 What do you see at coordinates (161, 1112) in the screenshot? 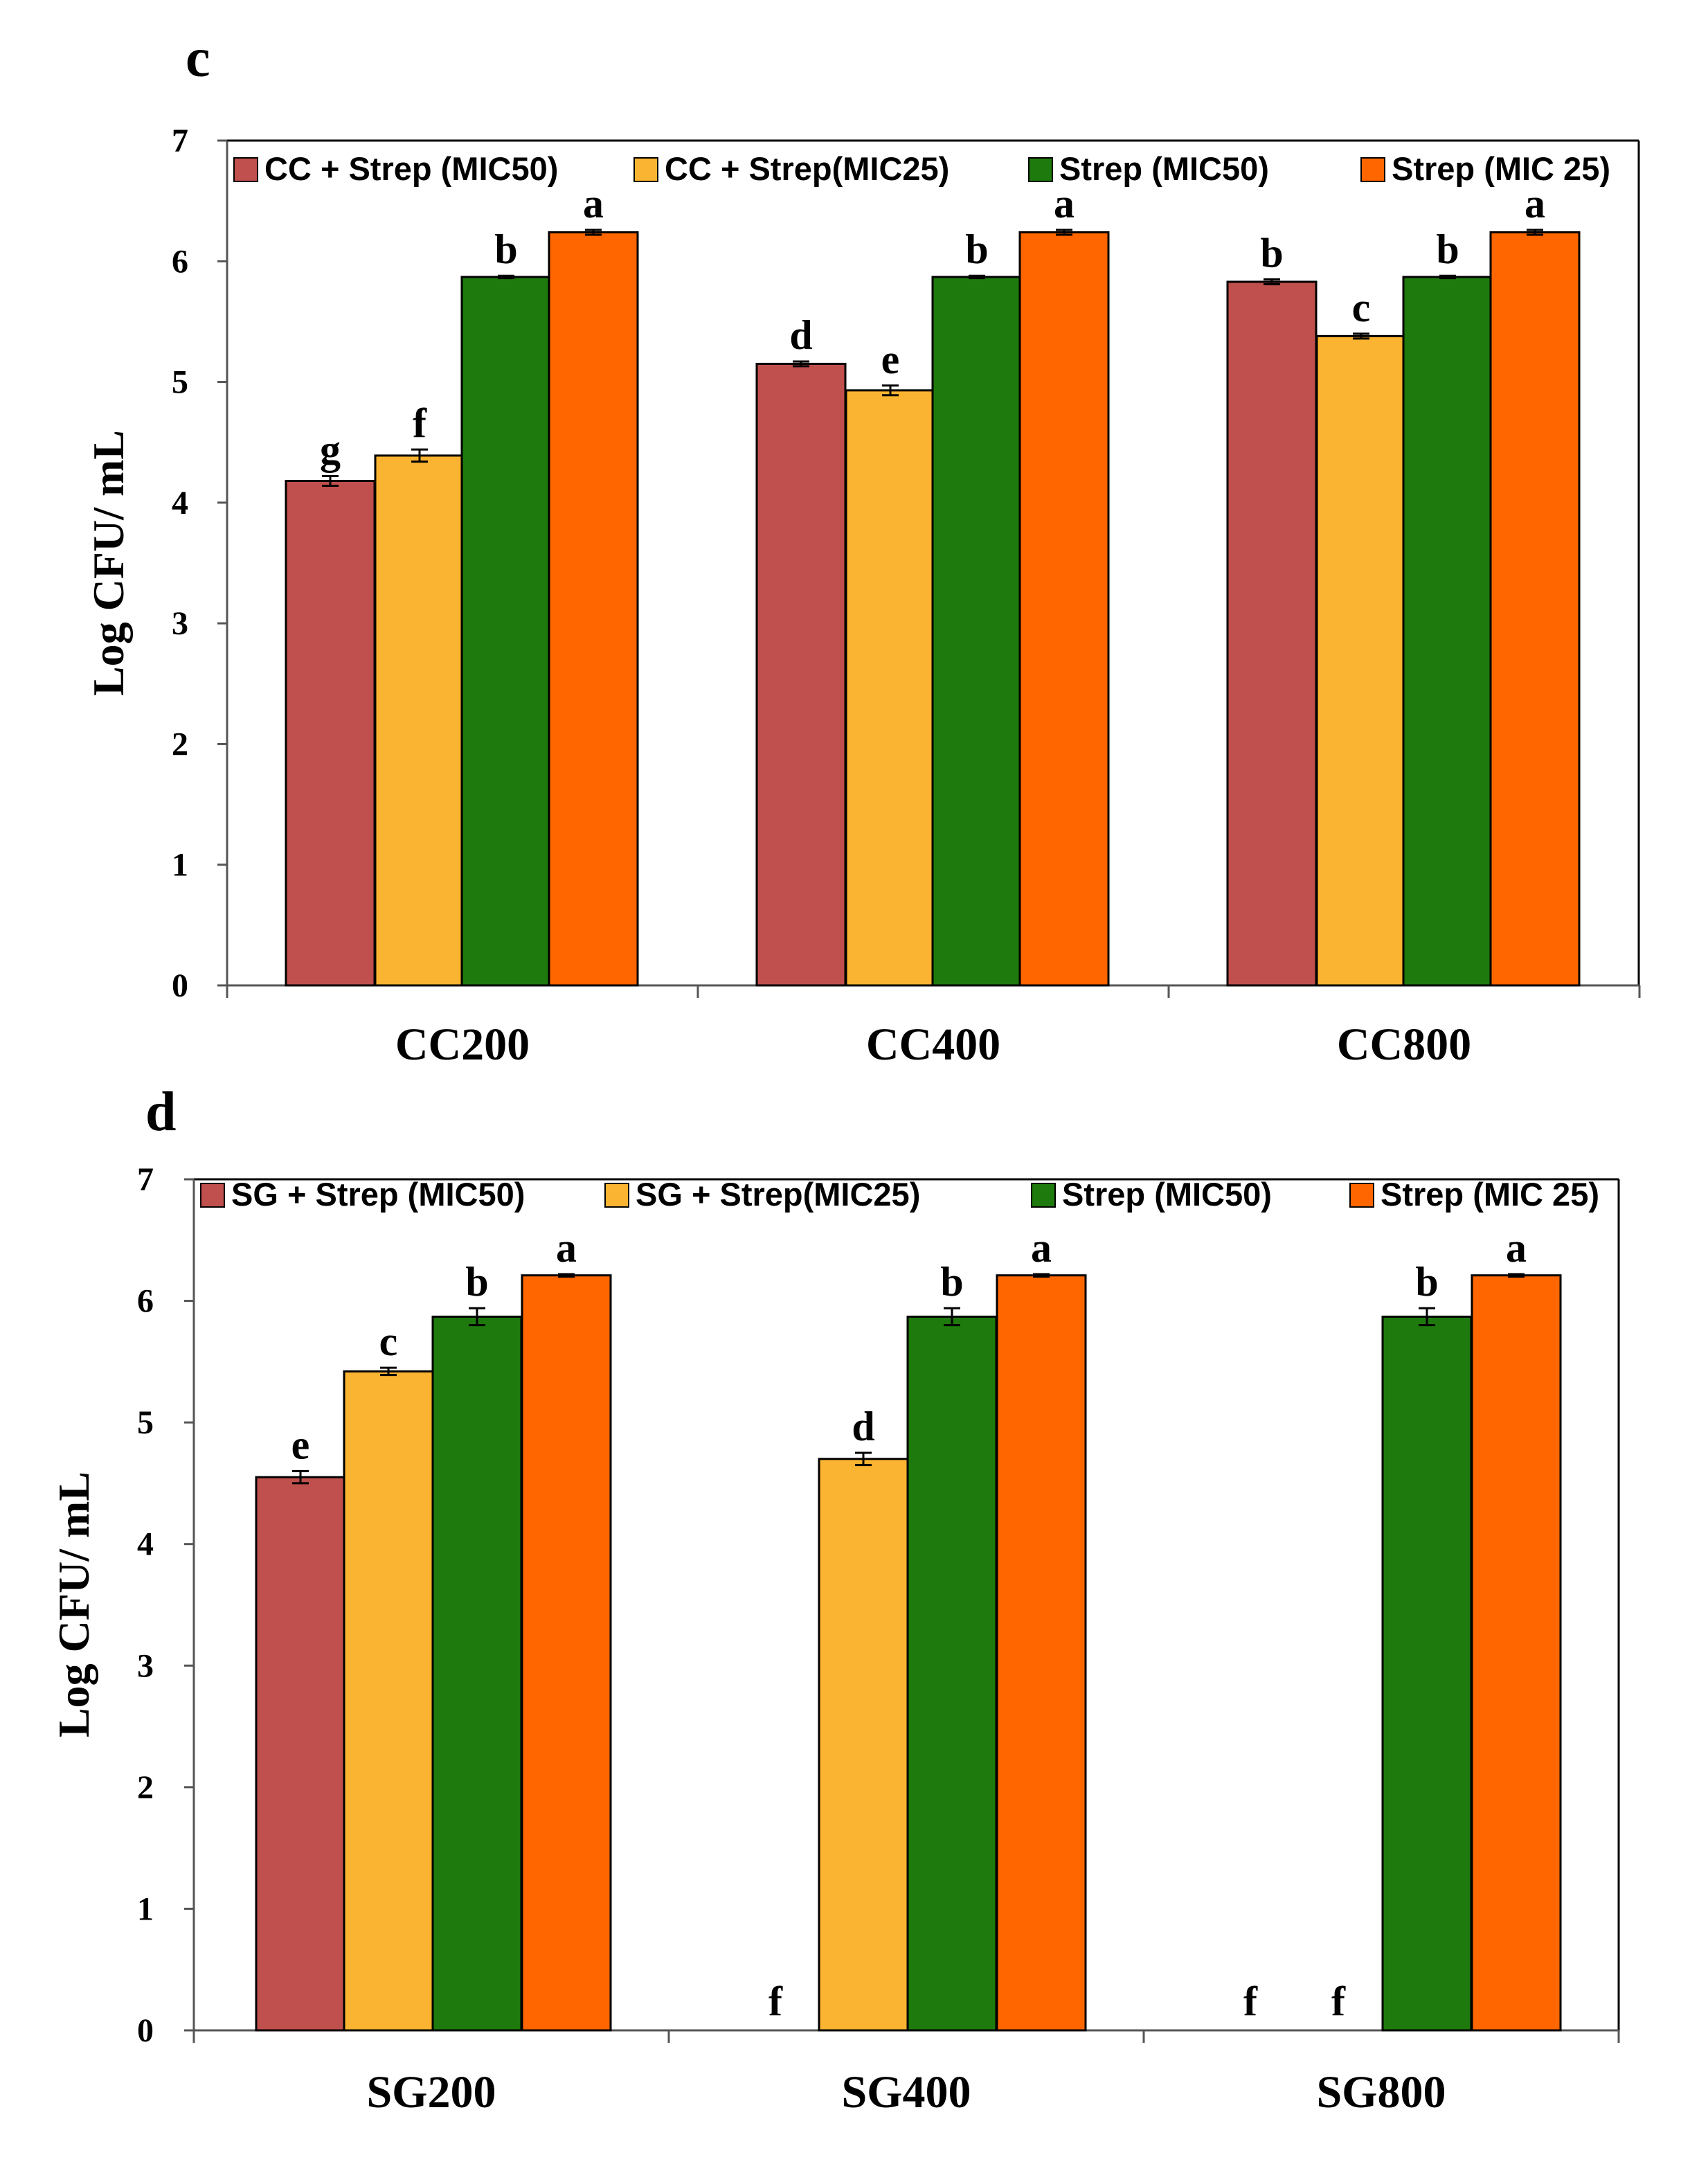
I see `panel-label: d` at bounding box center [161, 1112].